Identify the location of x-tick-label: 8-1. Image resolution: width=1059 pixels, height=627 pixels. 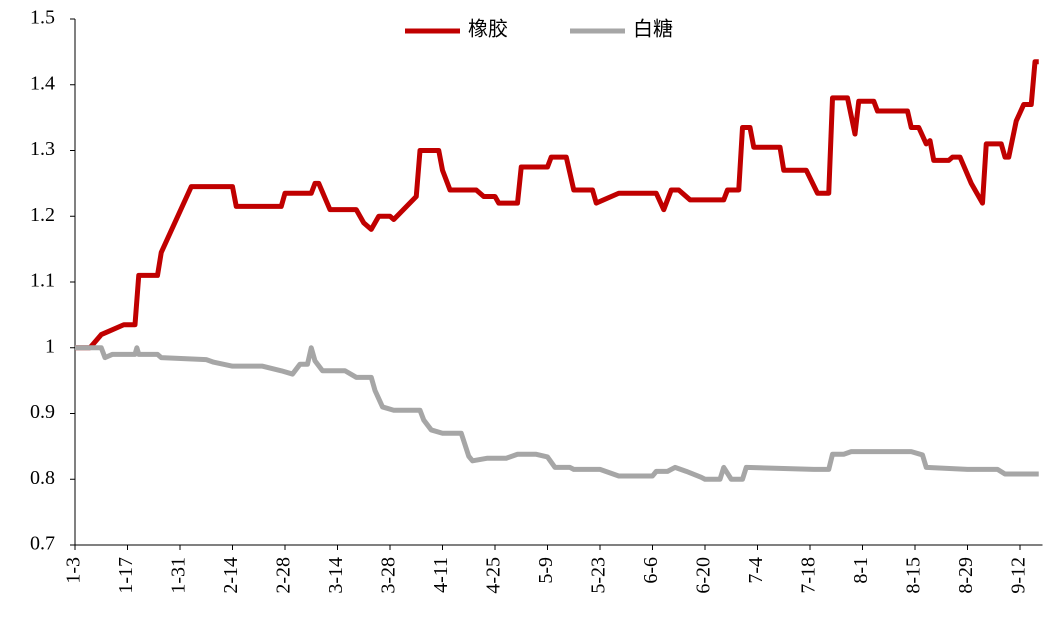
(861, 570).